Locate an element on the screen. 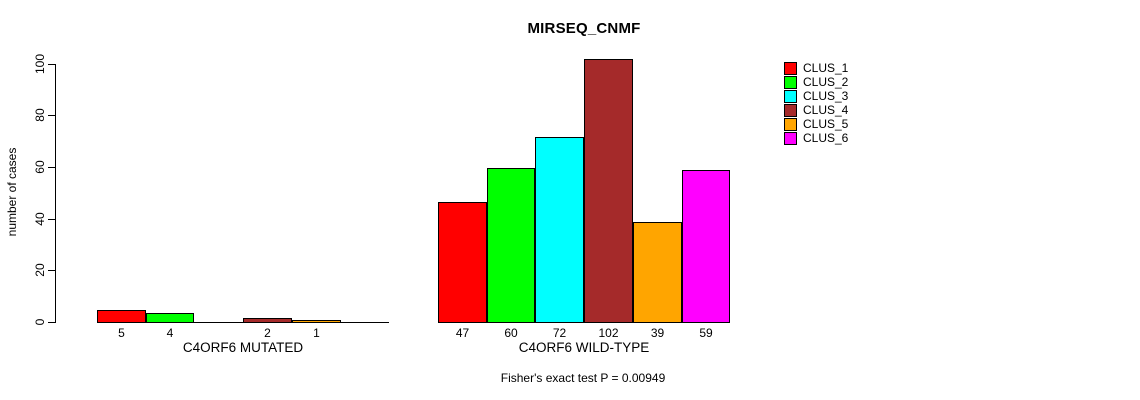 This screenshot has width=1140, height=400. legend-item: CLUS_6 is located at coordinates (816, 138).